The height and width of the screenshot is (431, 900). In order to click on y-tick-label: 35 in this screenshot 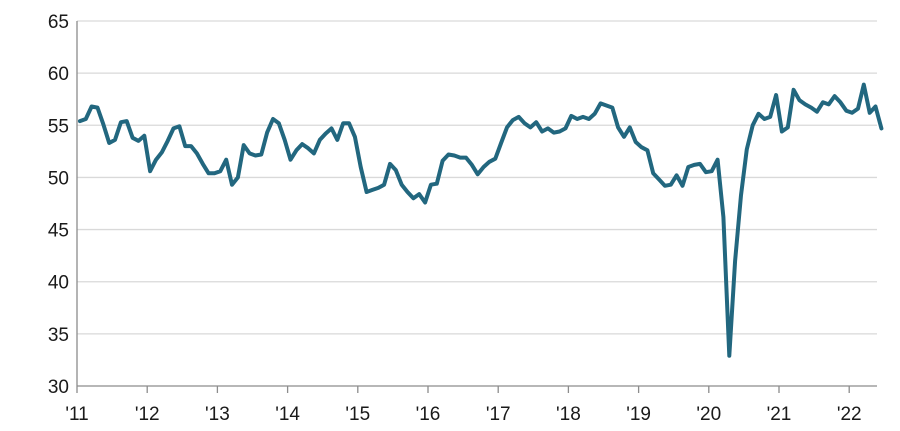, I will do `click(58, 335)`.